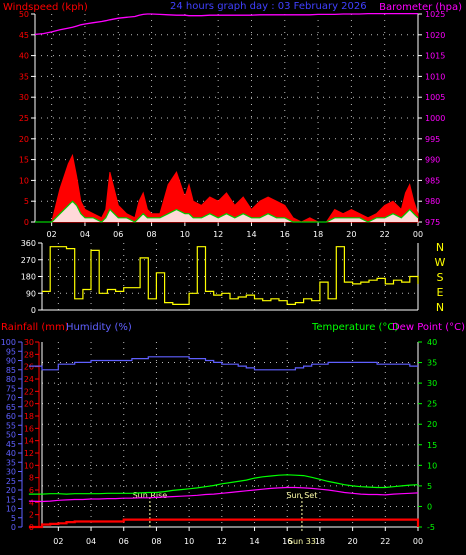 The width and height of the screenshot is (466, 555). I want to click on wind-tick-label: 20, so click(24, 139).